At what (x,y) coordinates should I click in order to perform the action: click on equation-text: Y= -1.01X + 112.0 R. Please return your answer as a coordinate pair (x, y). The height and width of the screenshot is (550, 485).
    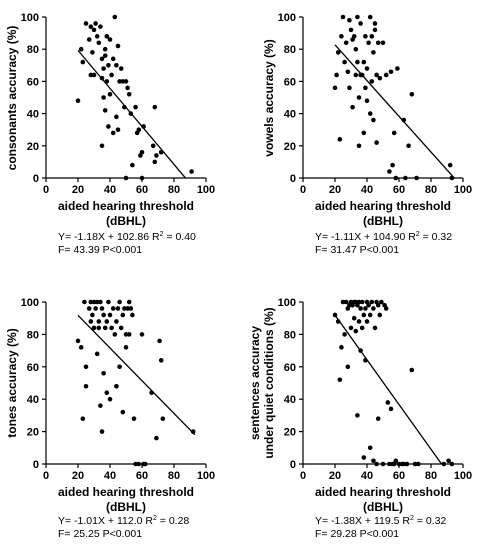
    Looking at the image, I should click on (105, 521).